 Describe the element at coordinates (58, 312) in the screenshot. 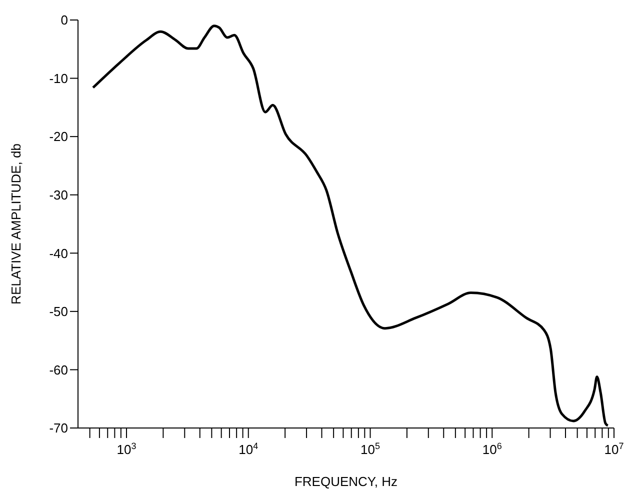

I see `y-tick-label: -50` at that location.